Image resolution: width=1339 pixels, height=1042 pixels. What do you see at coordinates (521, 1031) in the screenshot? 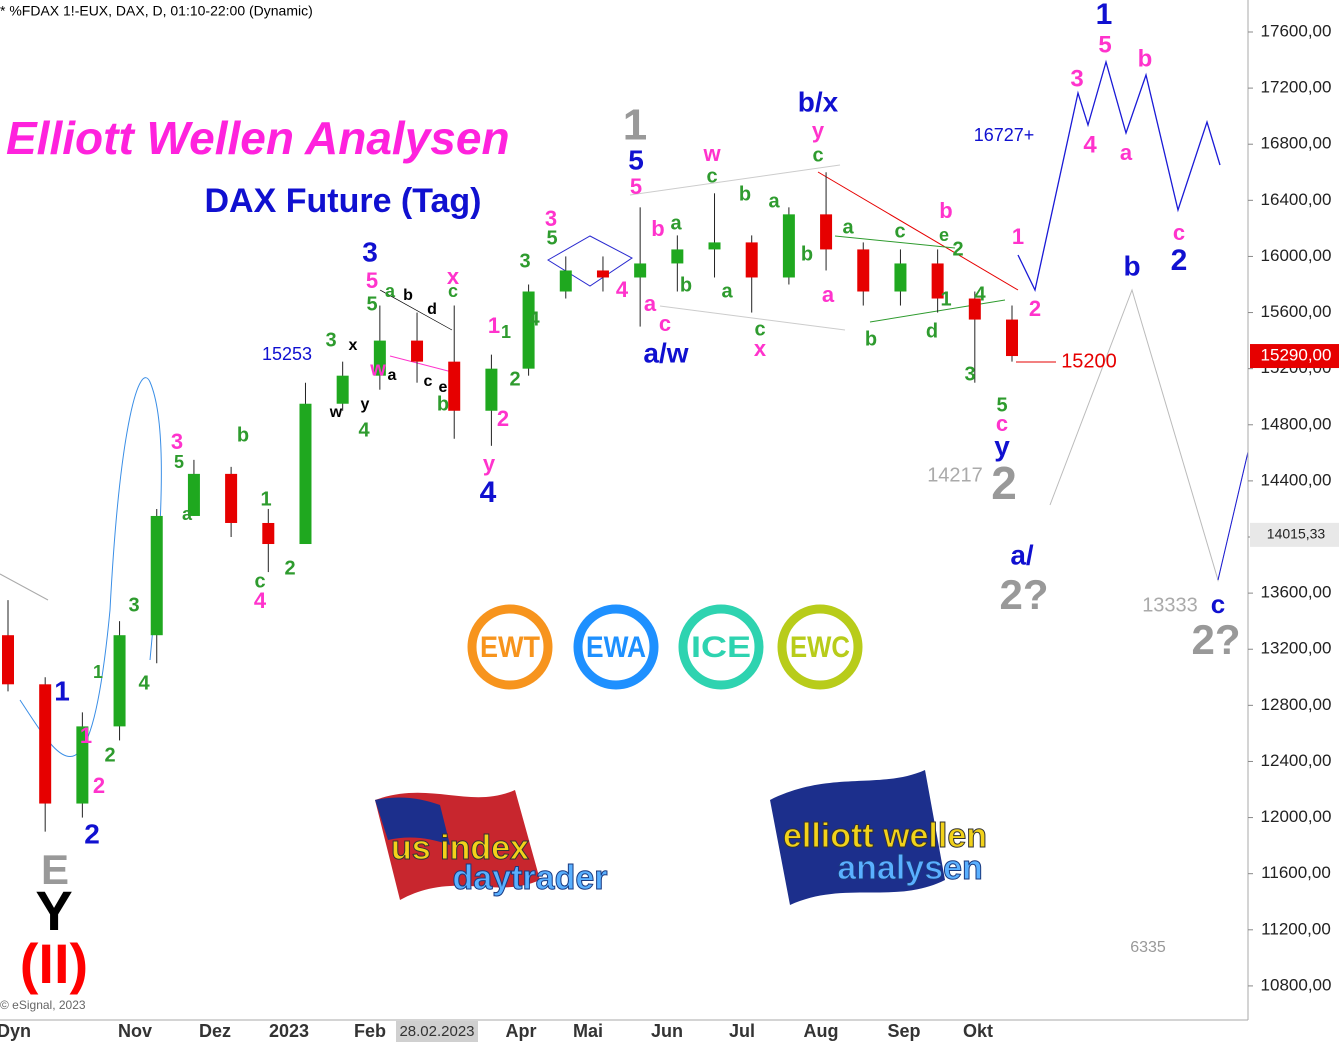
I see `x-tick-label: Apr` at bounding box center [521, 1031].